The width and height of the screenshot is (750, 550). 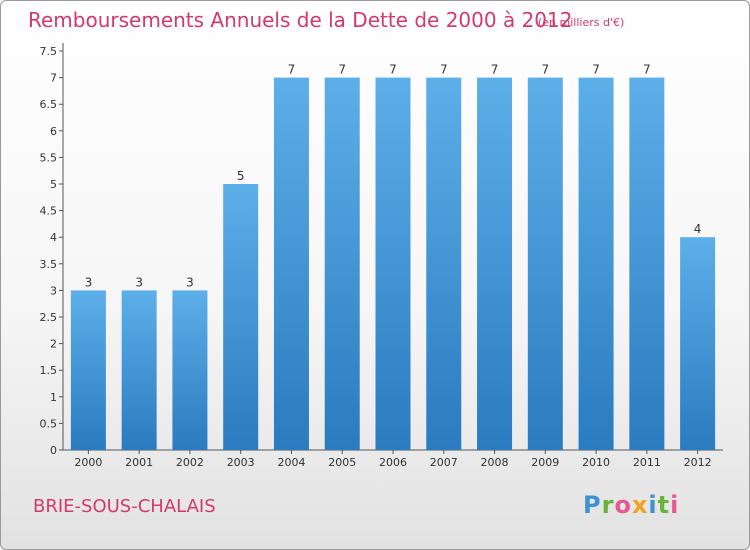 I want to click on x-tick-label: 2003, so click(x=241, y=462).